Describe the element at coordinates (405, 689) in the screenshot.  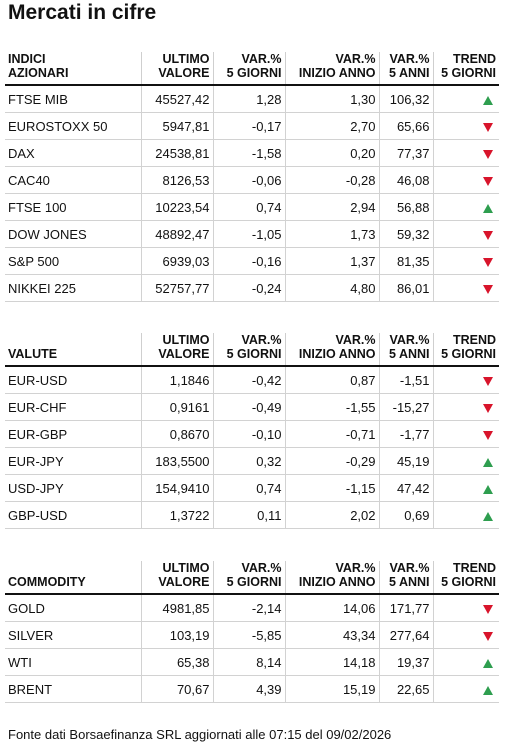
I see `var-5y: 22,65` at that location.